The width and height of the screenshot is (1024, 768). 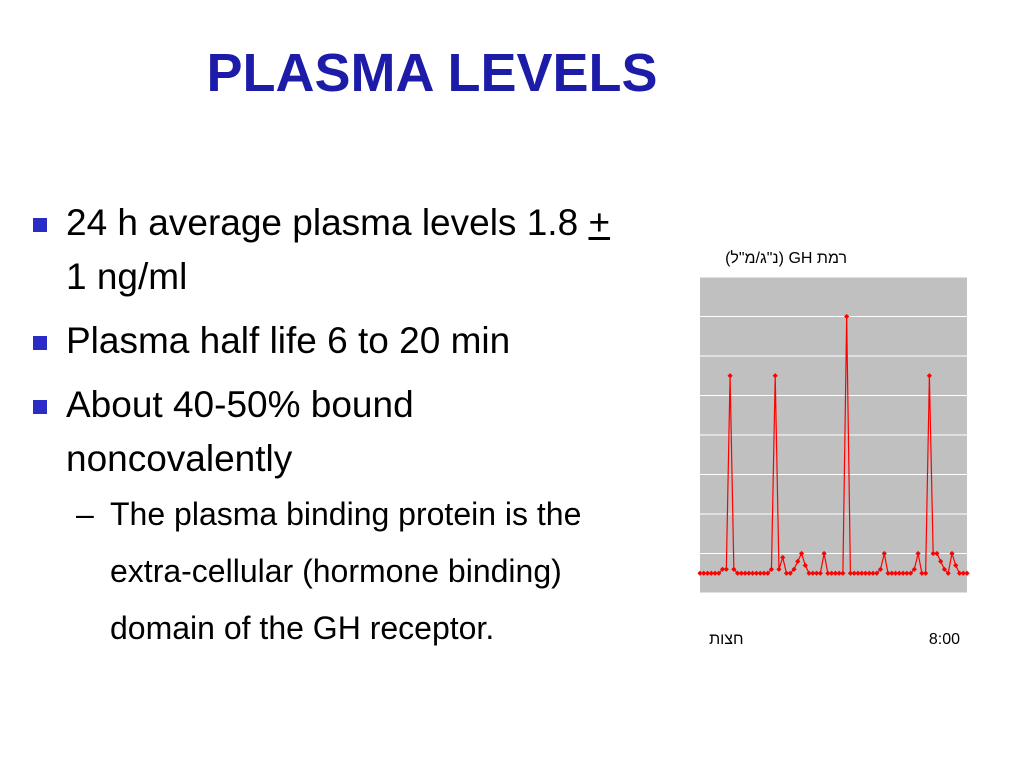 I want to click on y-axis-label: רמת GH (נ"ג/מ"ל), so click(x=786, y=258).